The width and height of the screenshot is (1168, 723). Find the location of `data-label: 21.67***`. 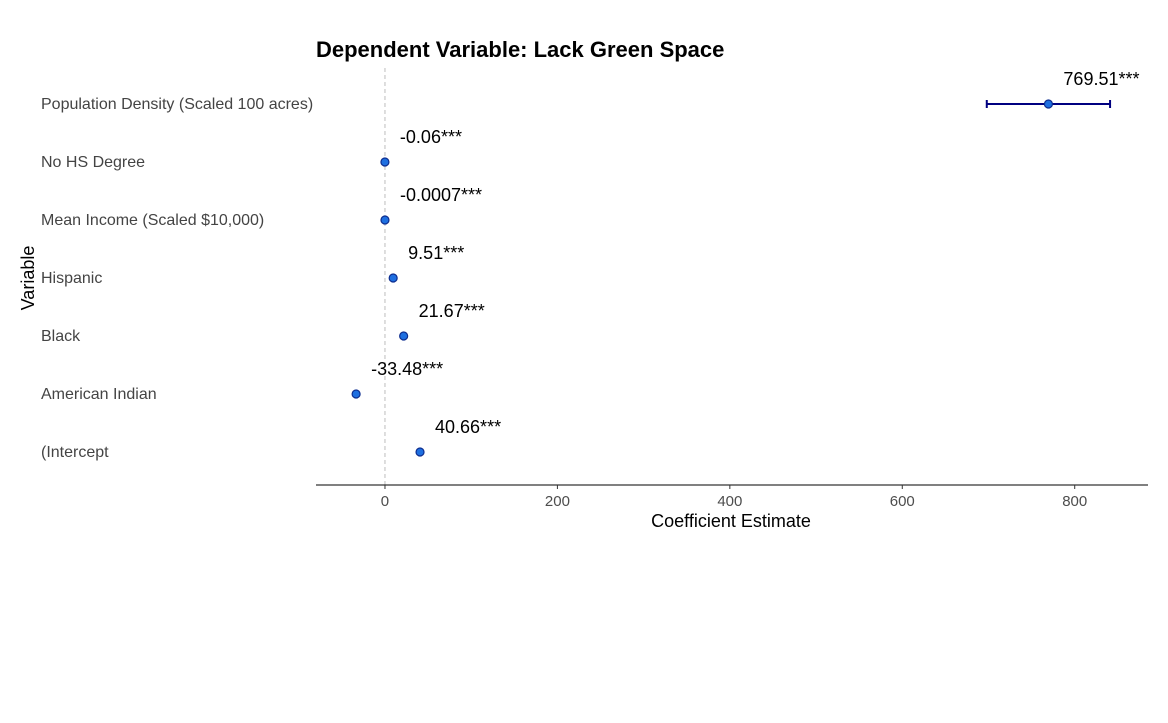

data-label: 21.67*** is located at coordinates (452, 311).